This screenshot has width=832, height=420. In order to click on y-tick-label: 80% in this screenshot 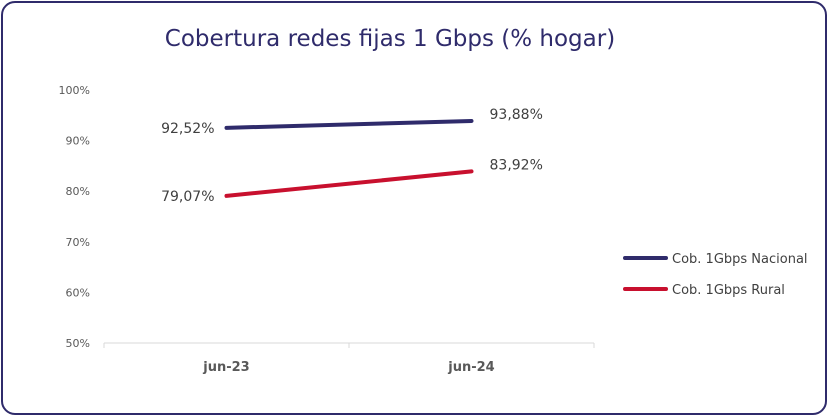, I will do `click(78, 191)`.